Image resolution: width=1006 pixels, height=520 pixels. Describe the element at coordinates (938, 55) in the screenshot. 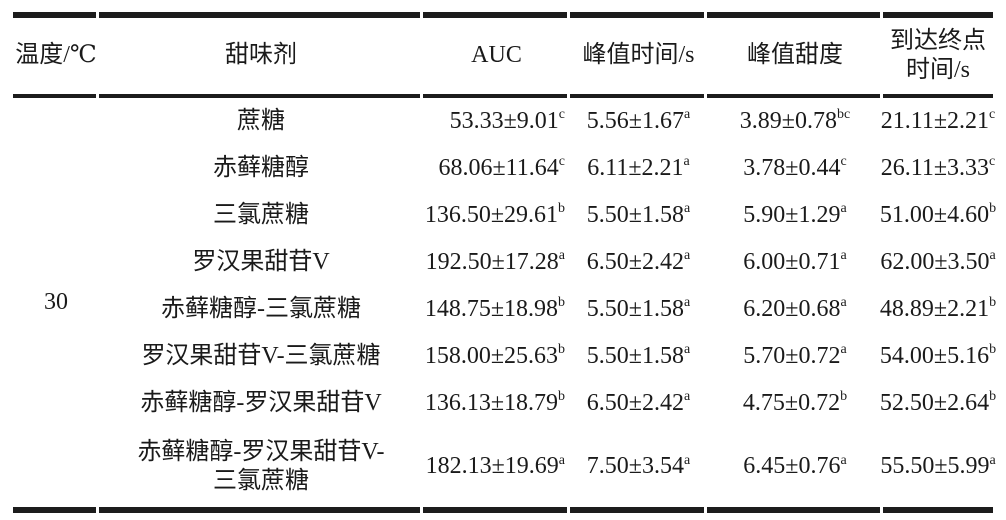

I see `header-end-time: 到达终点 时间/s` at that location.